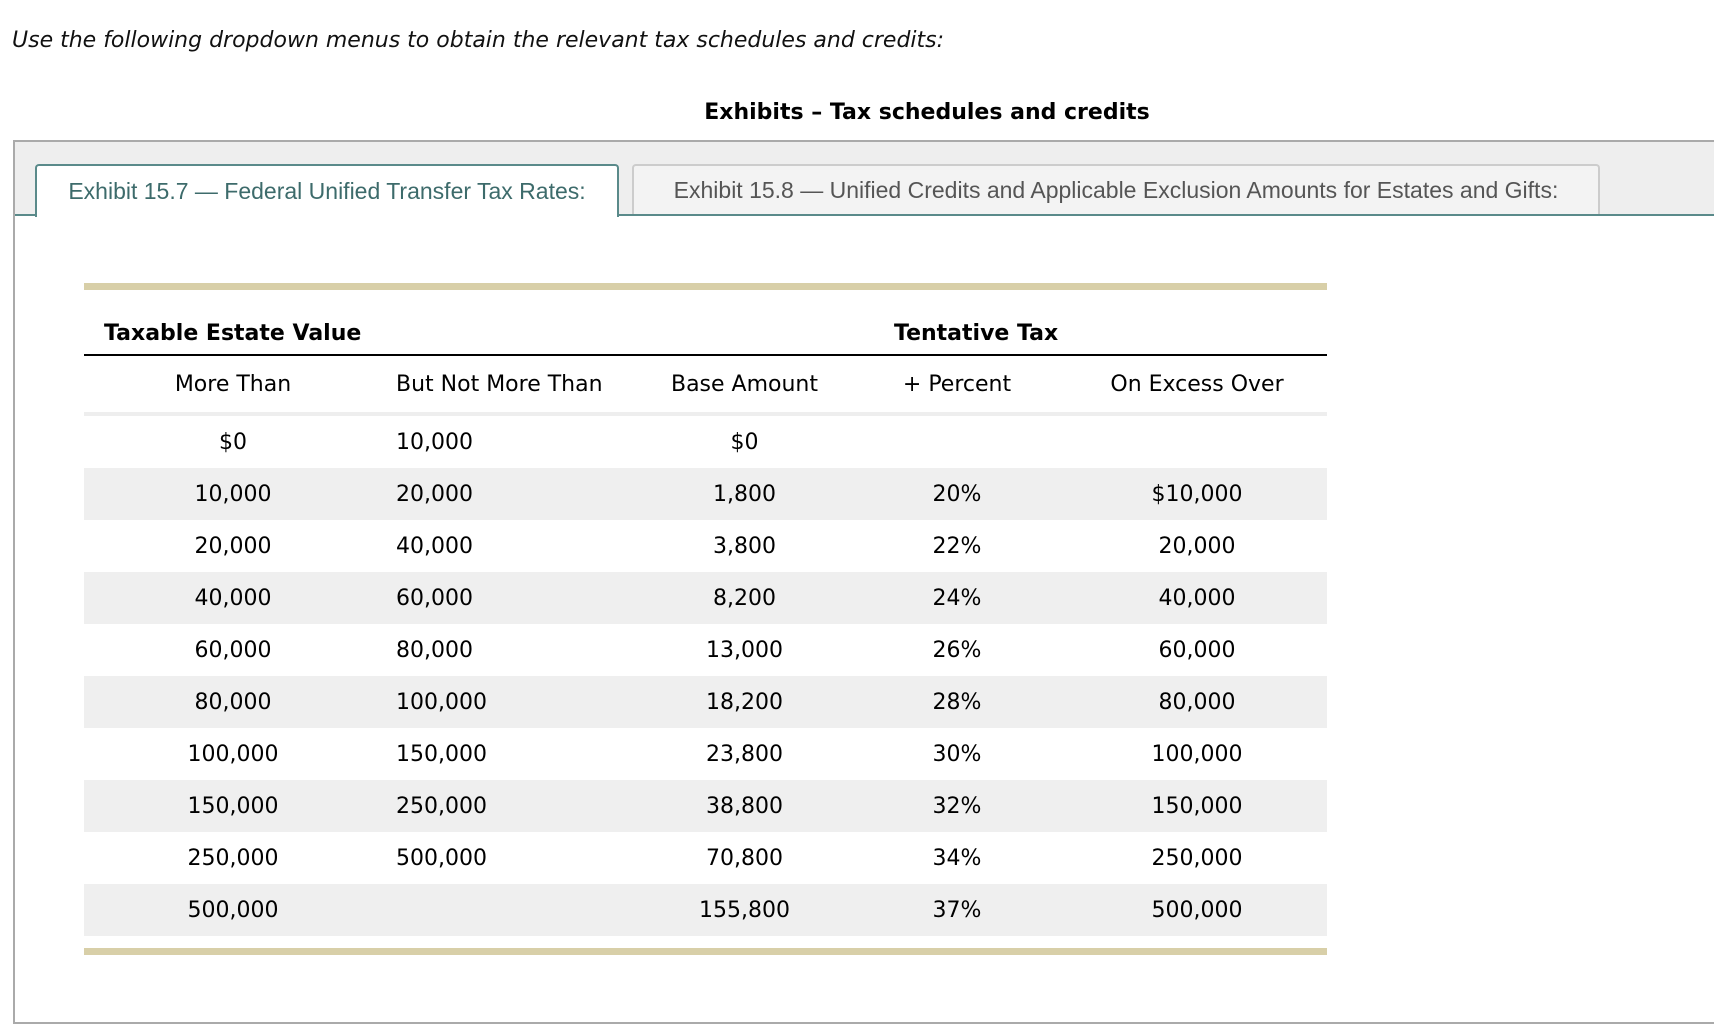 This screenshot has width=1714, height=1024. I want to click on column-header: Base Amount, so click(744, 385).